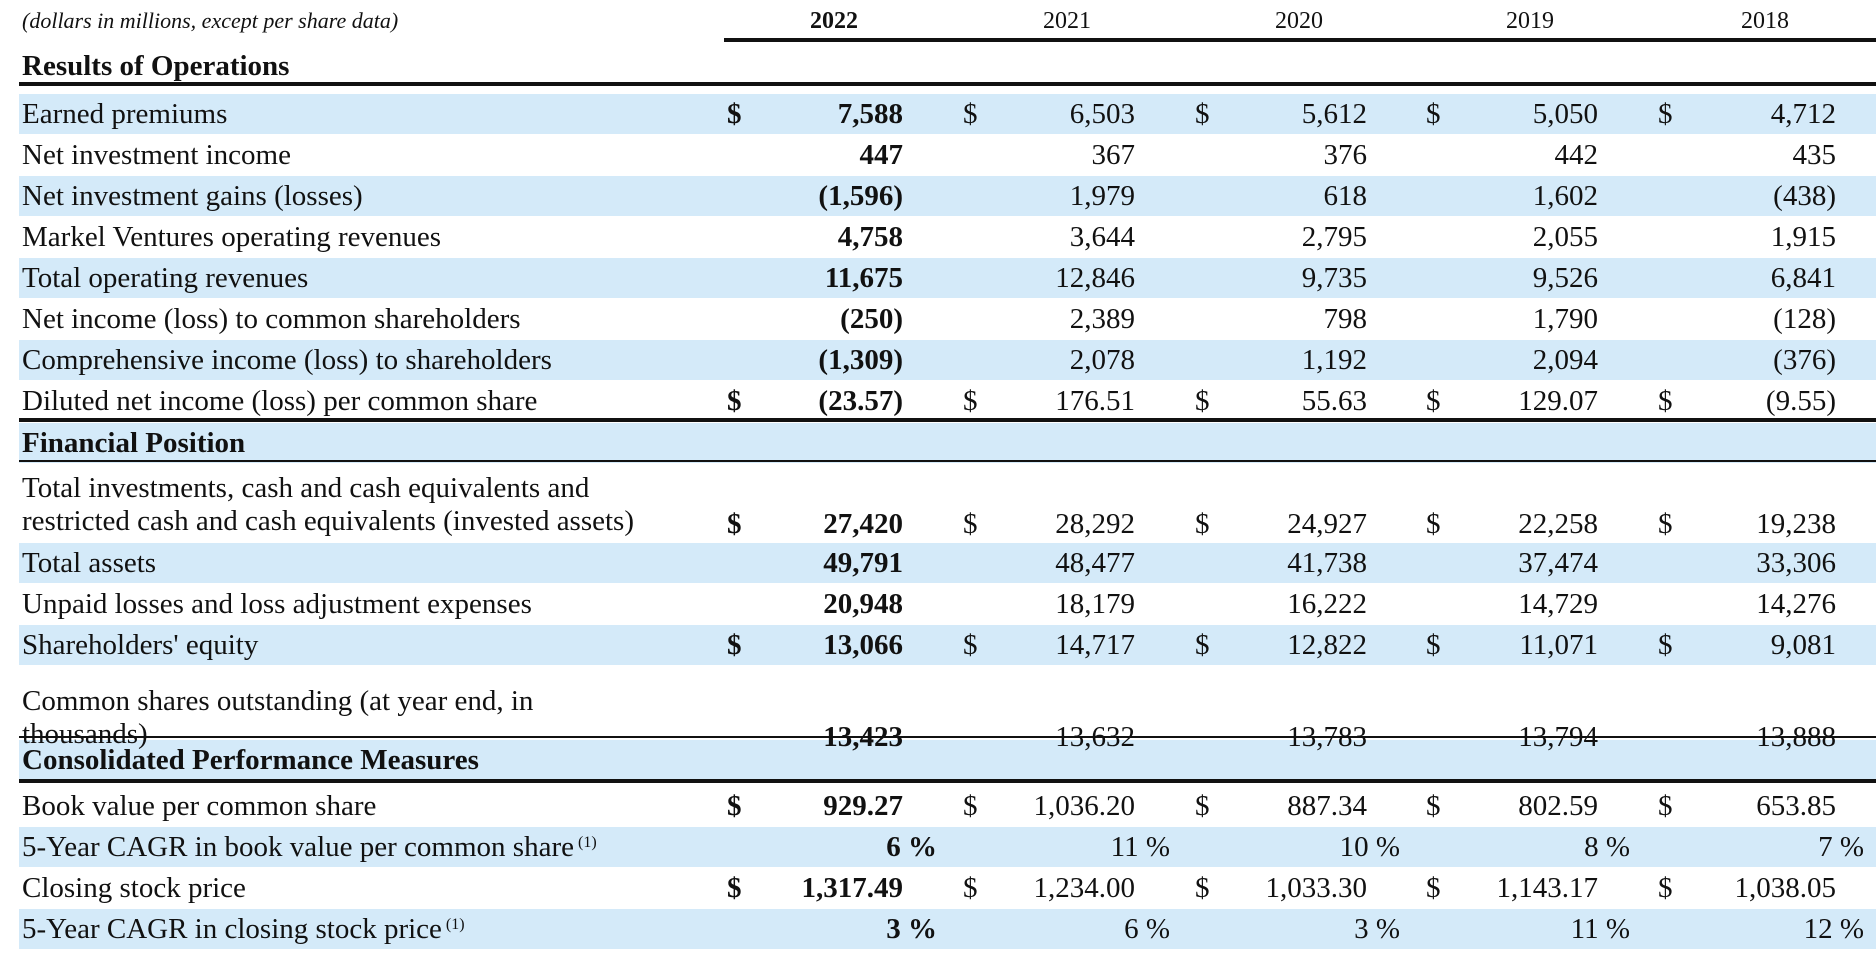 This screenshot has height=961, width=1876. What do you see at coordinates (863, 278) in the screenshot?
I see `value-cell-2022: 11,675` at bounding box center [863, 278].